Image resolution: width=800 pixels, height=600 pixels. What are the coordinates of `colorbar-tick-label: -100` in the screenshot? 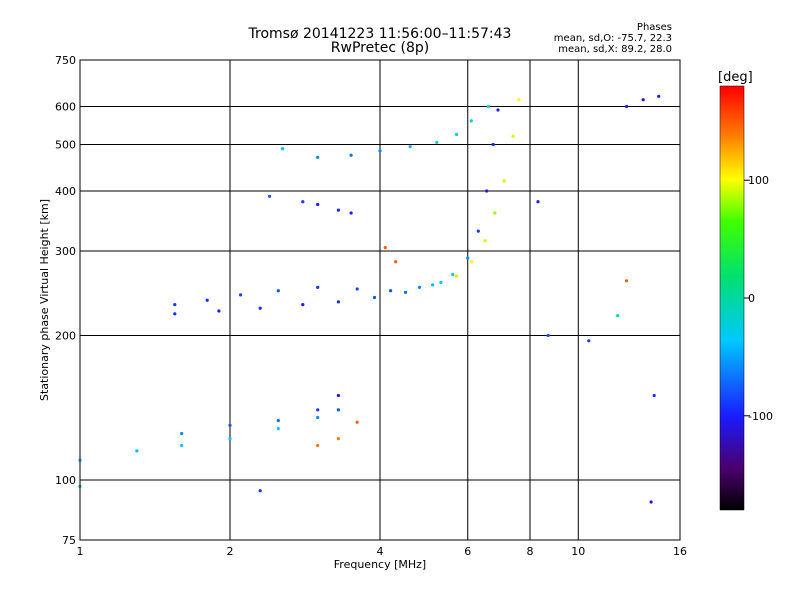 It's located at (760, 416).